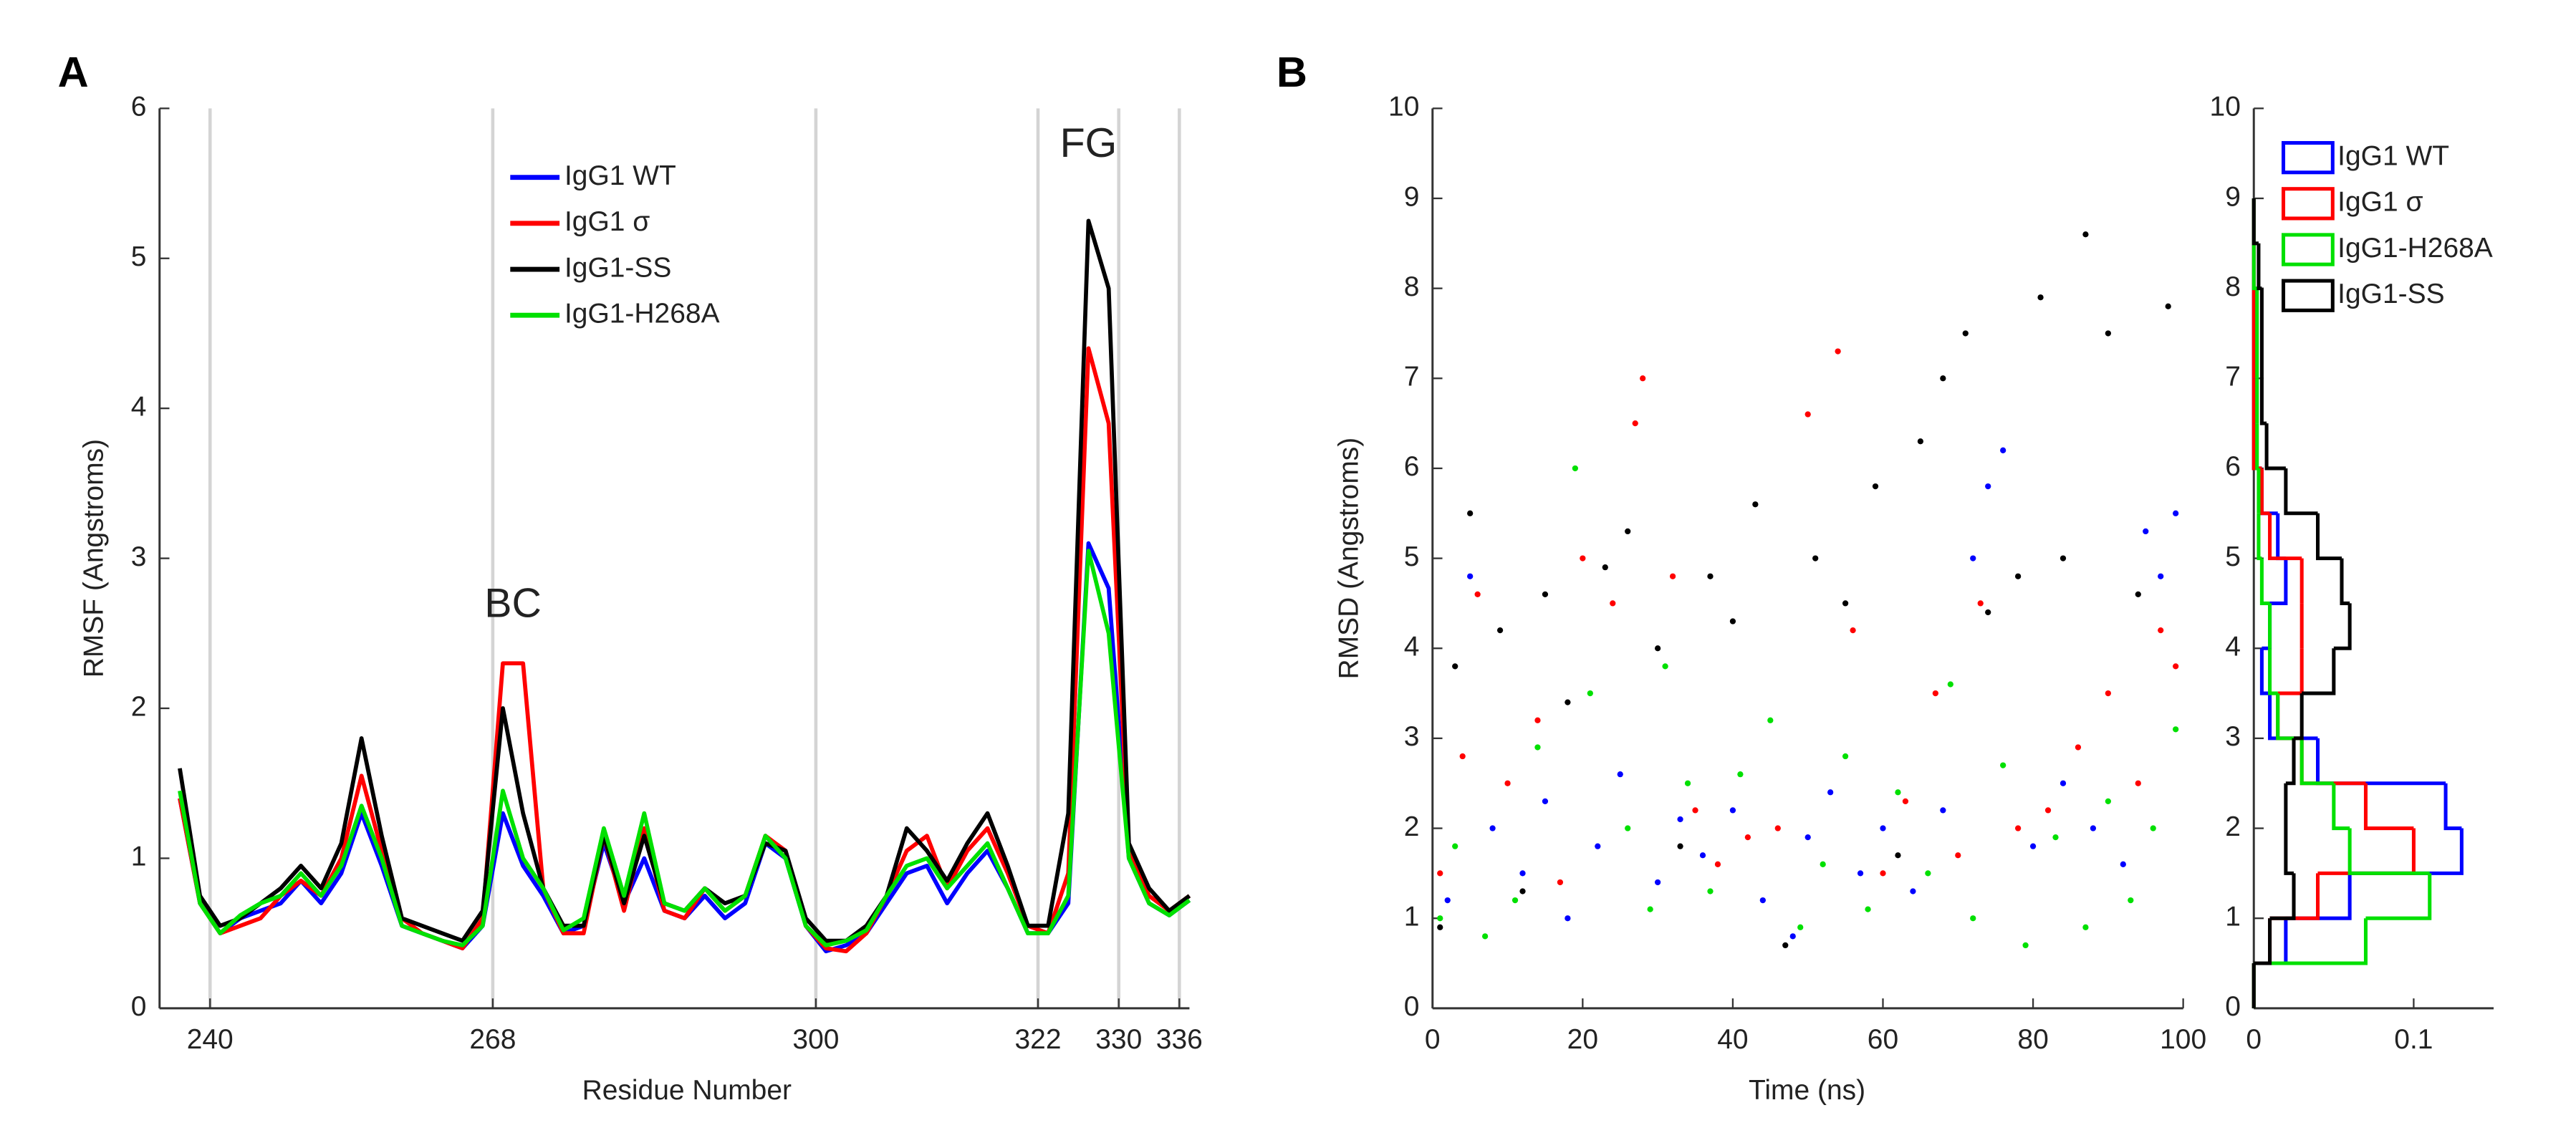  I want to click on y-tick-label: 4, so click(1412, 647).